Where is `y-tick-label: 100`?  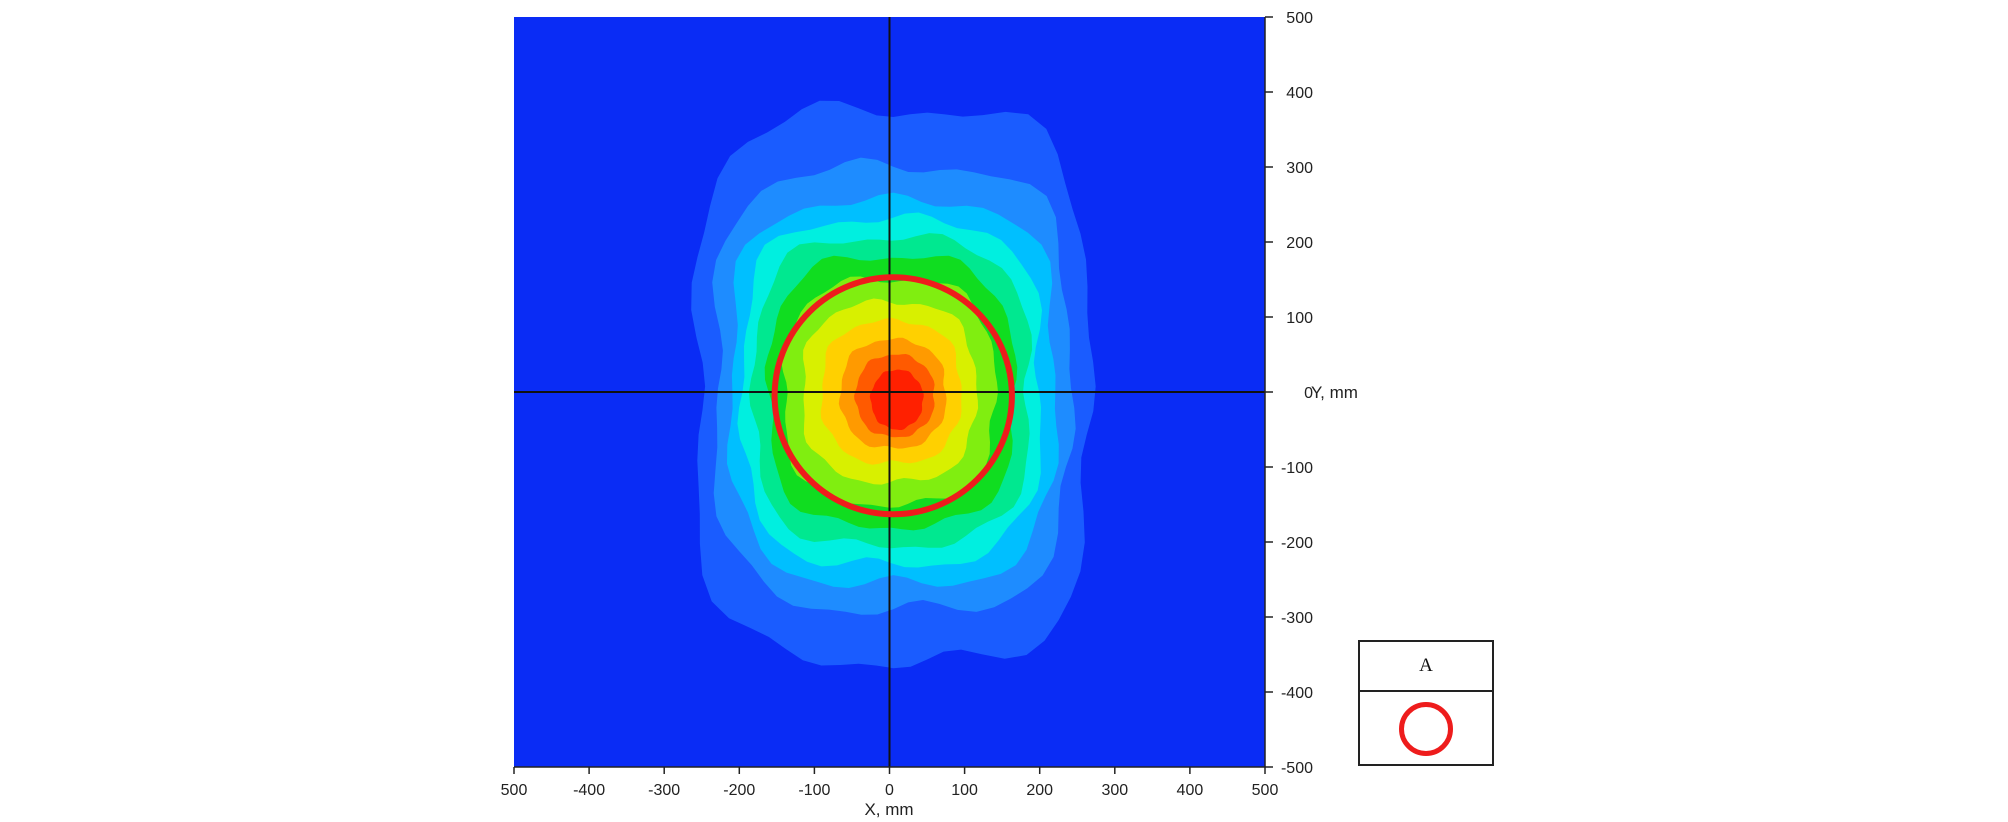
y-tick-label: 100 is located at coordinates (1299, 318).